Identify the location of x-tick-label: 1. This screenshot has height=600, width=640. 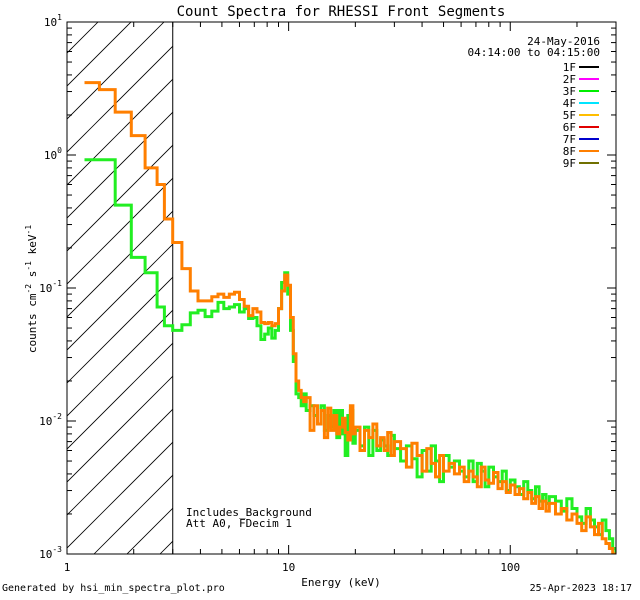
(67, 567).